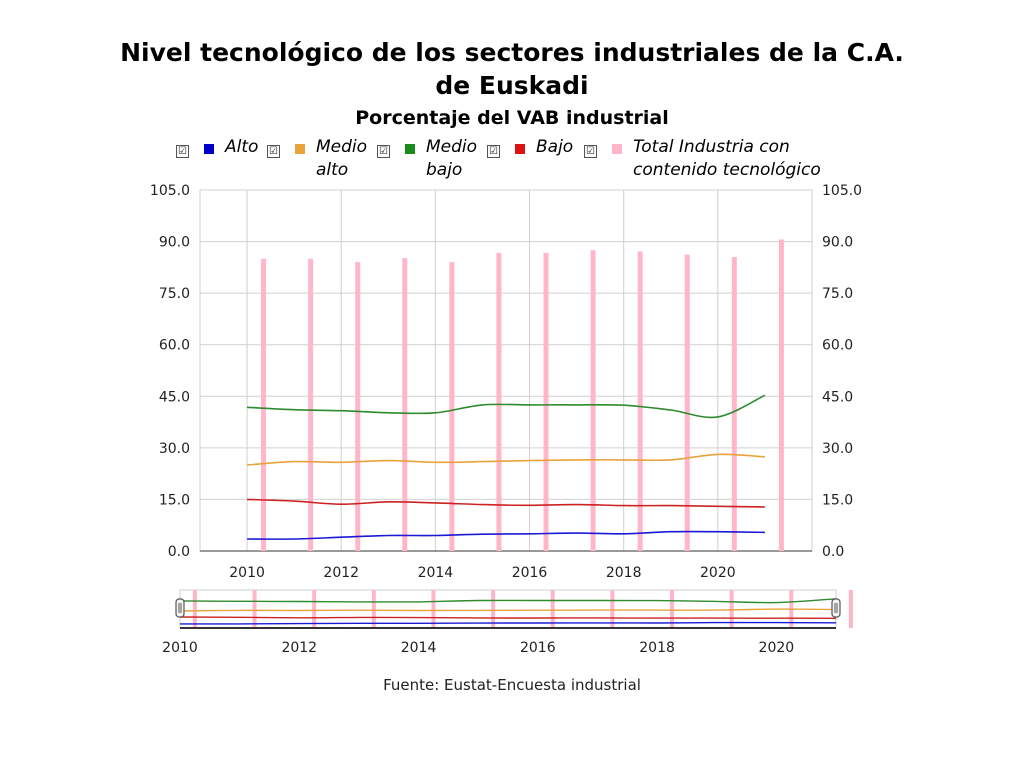 Image resolution: width=1024 pixels, height=768 pixels. Describe the element at coordinates (410, 149) in the screenshot. I see `legend-swatch-medio-bajo` at that location.